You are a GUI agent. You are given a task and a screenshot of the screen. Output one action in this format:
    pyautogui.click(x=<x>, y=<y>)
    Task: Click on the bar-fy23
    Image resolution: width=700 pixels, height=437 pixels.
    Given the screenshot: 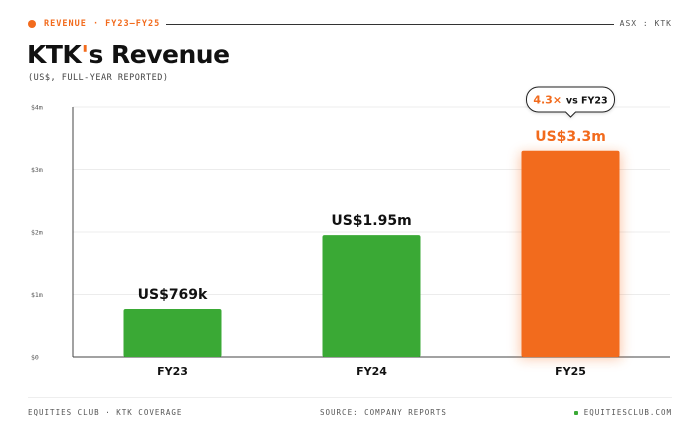 What is the action you would take?
    pyautogui.click(x=172, y=332)
    